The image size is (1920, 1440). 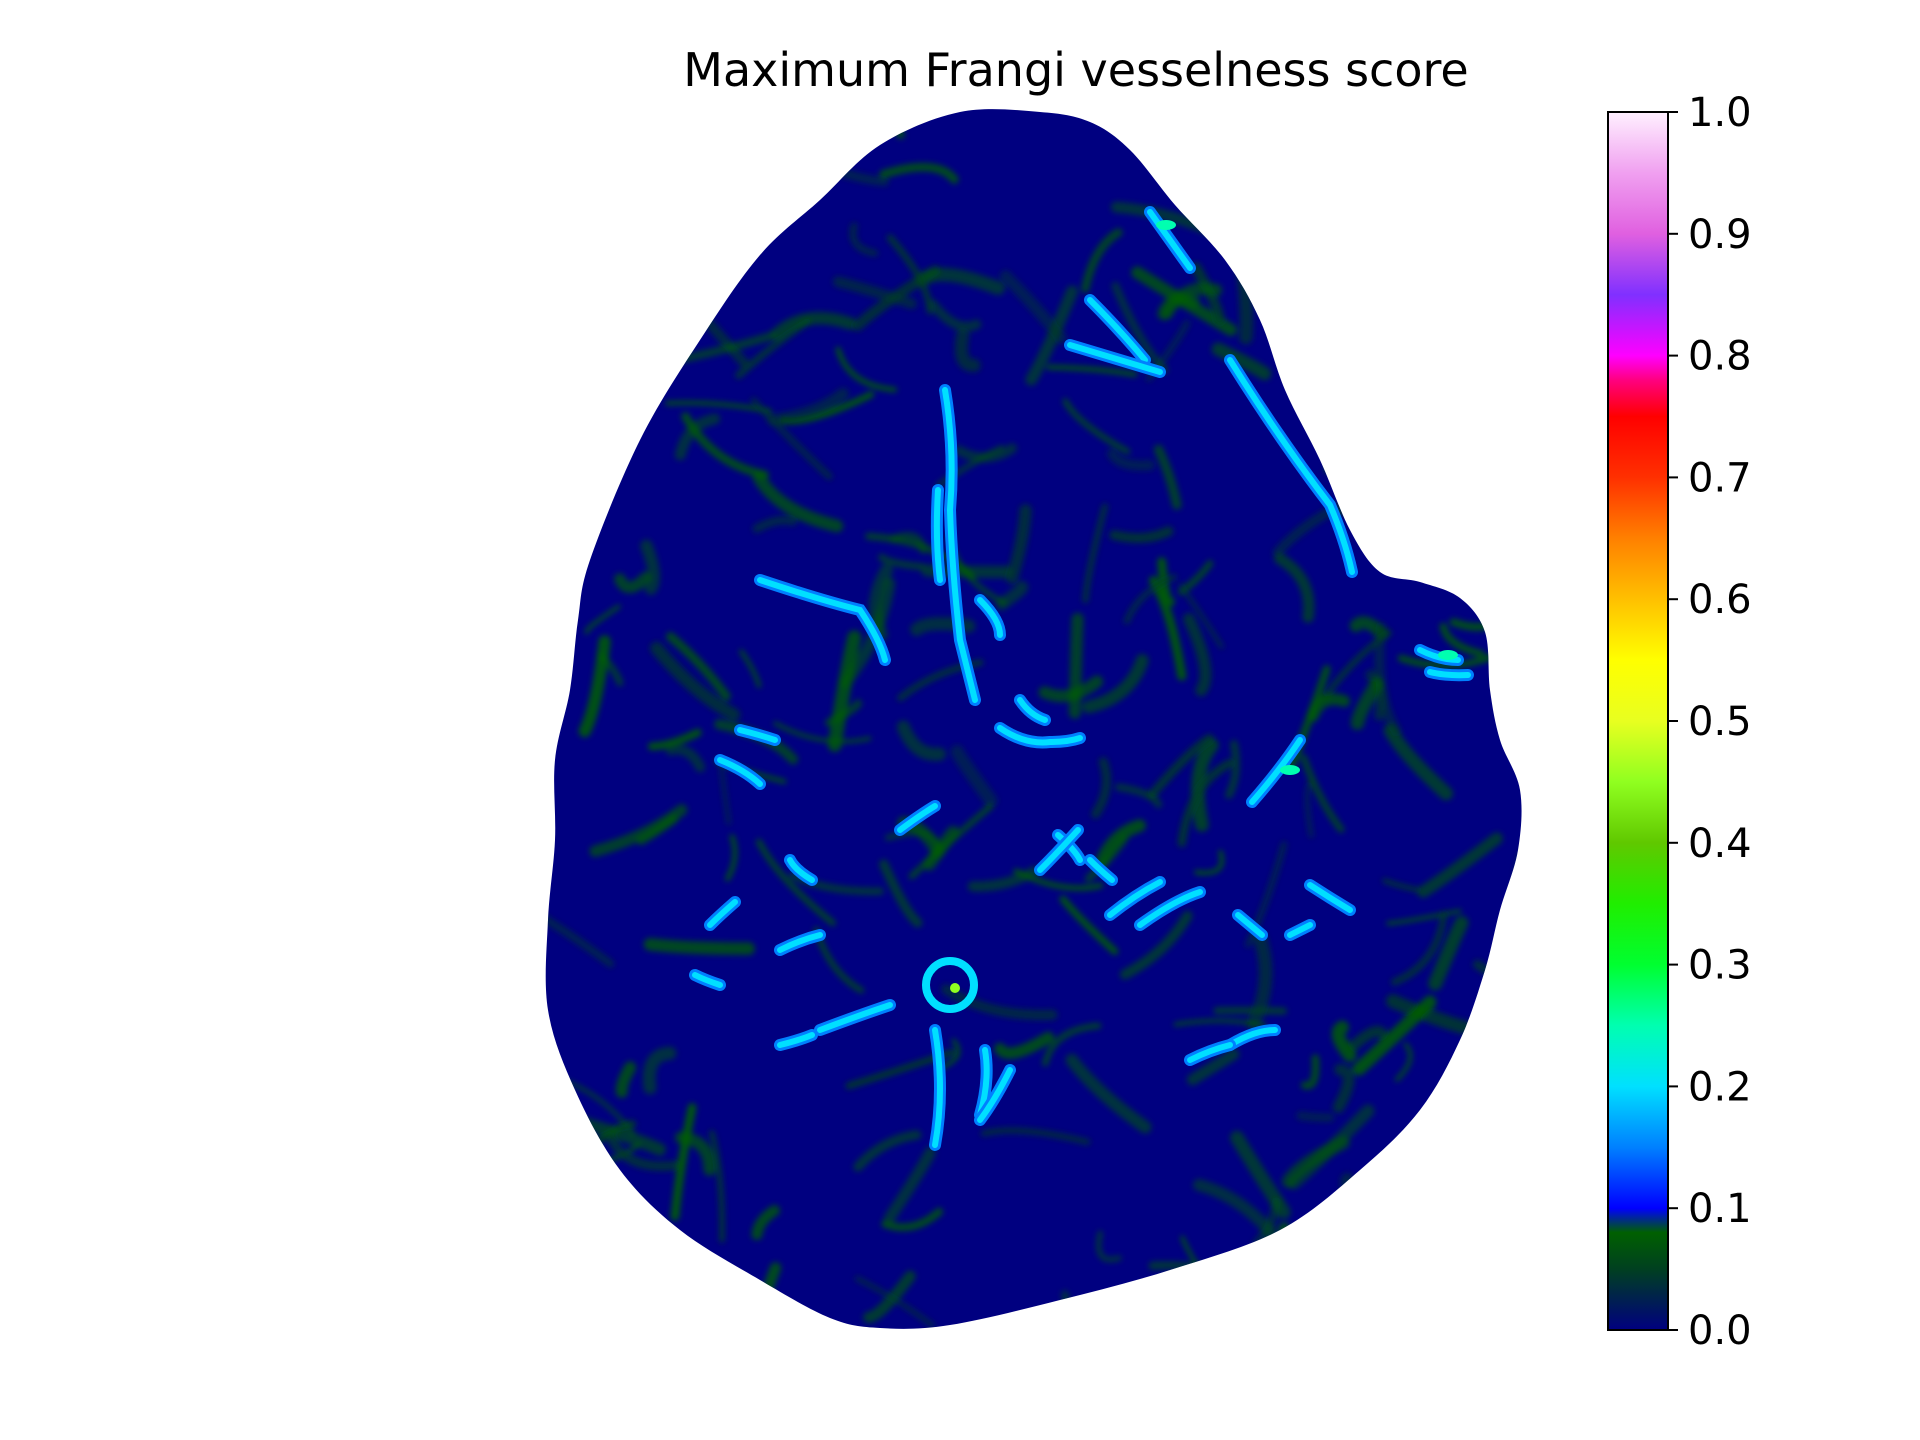 I want to click on chart-title: Maximum Frangi vesselness score, so click(x=1075, y=70).